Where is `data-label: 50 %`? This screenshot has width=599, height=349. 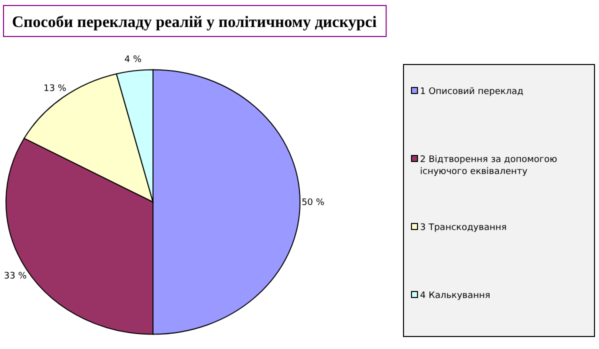 data-label: 50 % is located at coordinates (313, 203).